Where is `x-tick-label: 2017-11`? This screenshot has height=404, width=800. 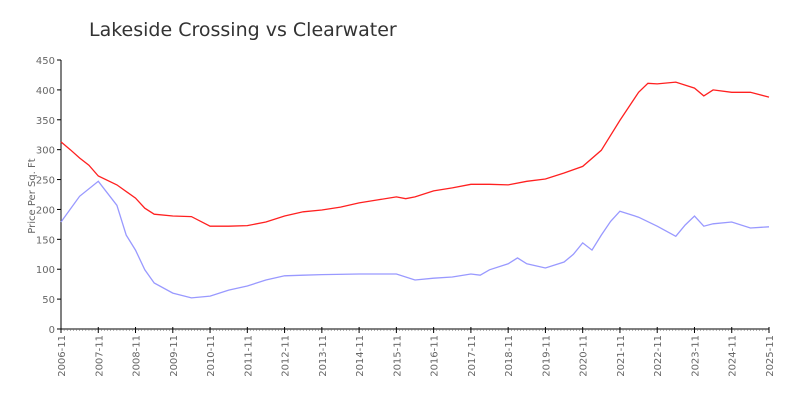 x-tick-label: 2017-11 is located at coordinates (472, 356).